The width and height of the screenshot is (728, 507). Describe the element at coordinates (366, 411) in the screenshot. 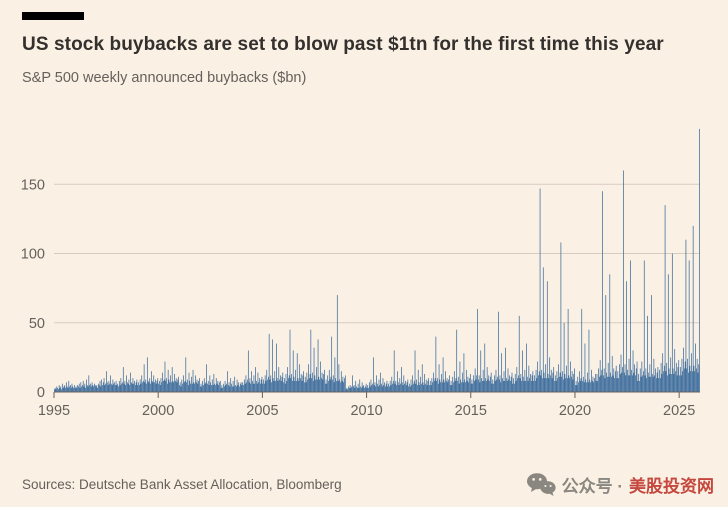

I see `x-tick-label: 2010` at that location.